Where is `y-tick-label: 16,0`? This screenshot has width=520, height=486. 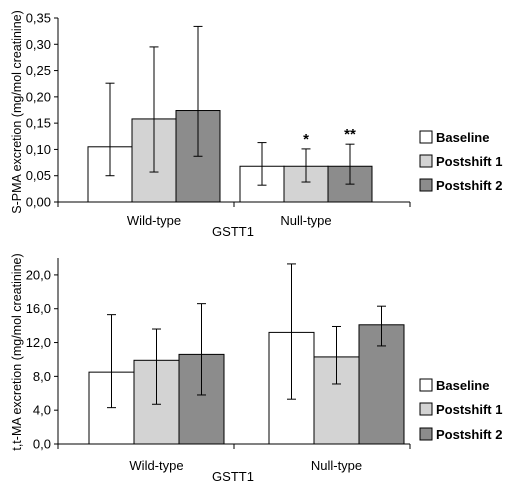 y-tick-label: 16,0 is located at coordinates (38, 308).